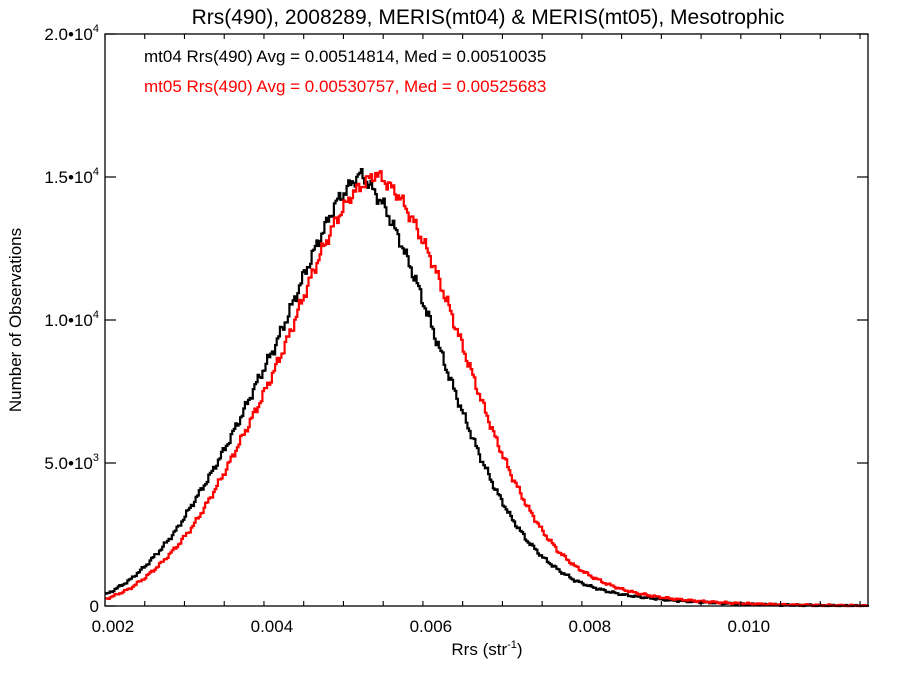 Image resolution: width=900 pixels, height=675 pixels. What do you see at coordinates (15, 320) in the screenshot?
I see `y-axis-label: Number of Observations` at bounding box center [15, 320].